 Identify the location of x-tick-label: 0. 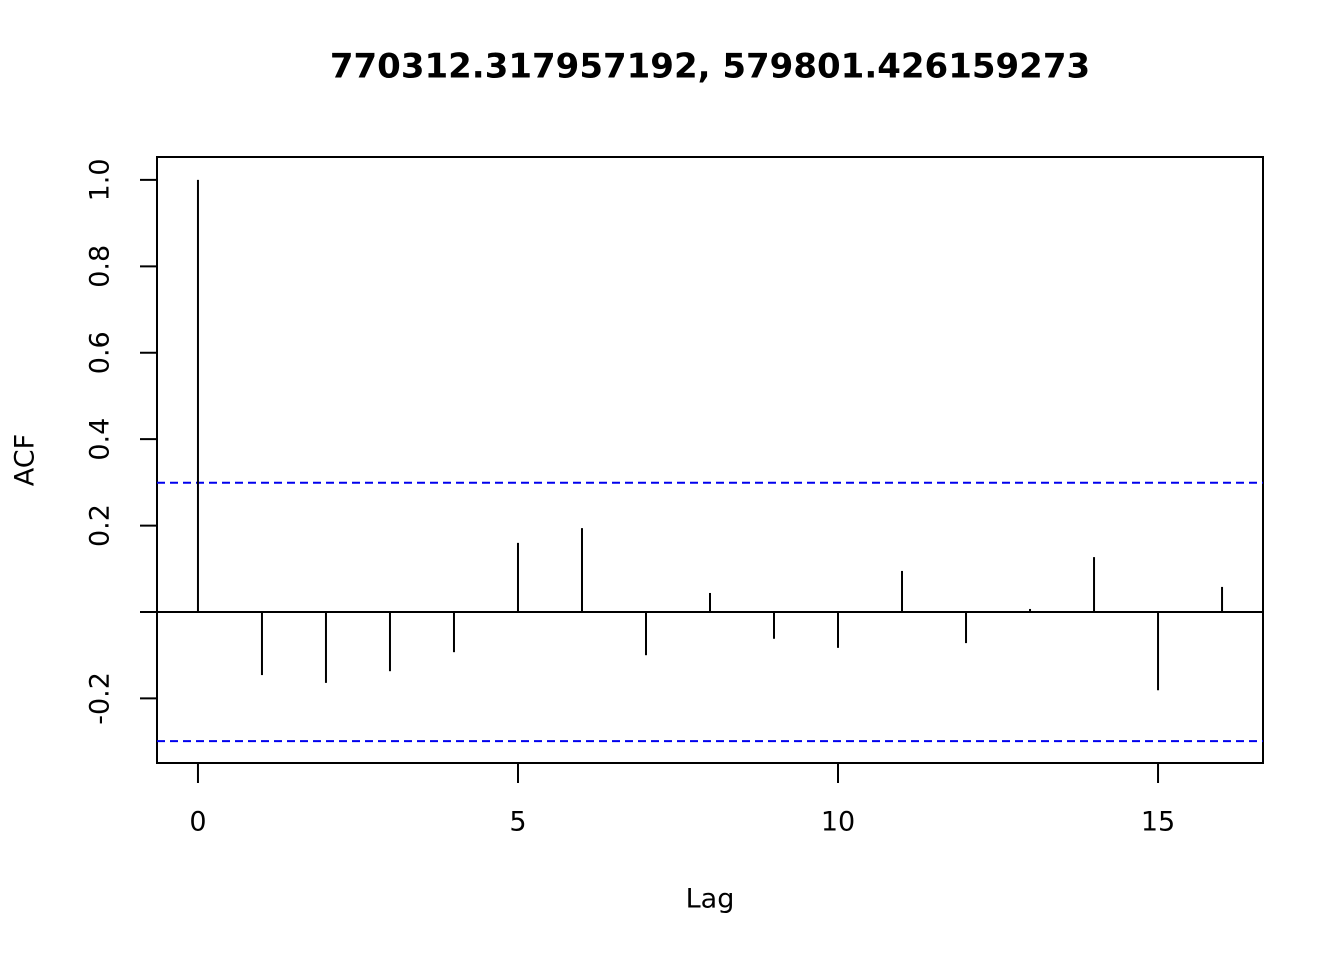
(197, 822).